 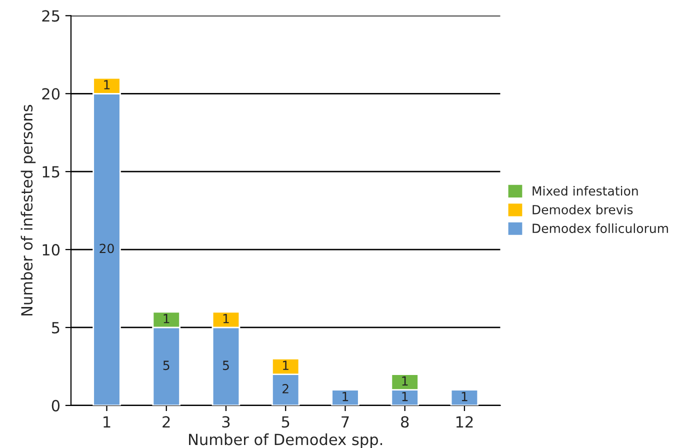 What do you see at coordinates (226, 422) in the screenshot?
I see `x-tick-label: 3` at bounding box center [226, 422].